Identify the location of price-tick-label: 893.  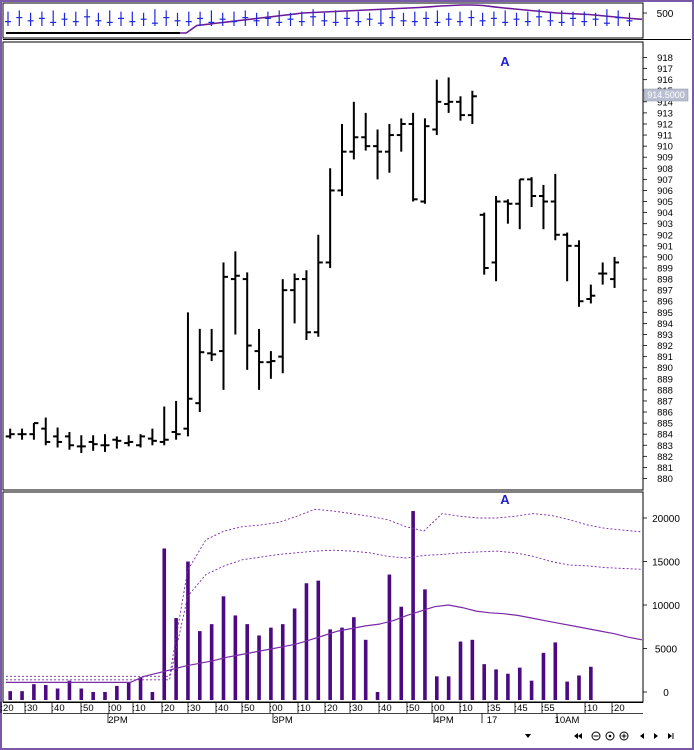
(665, 335).